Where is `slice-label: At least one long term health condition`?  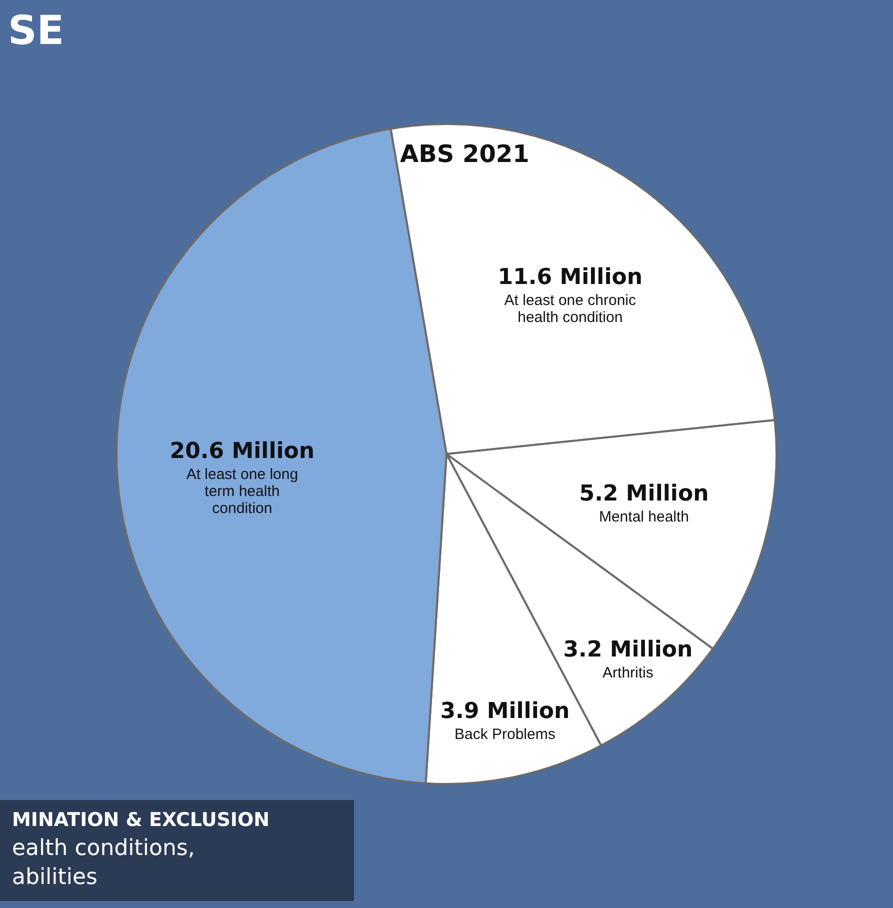
slice-label: At least one long term health condition is located at coordinates (242, 491).